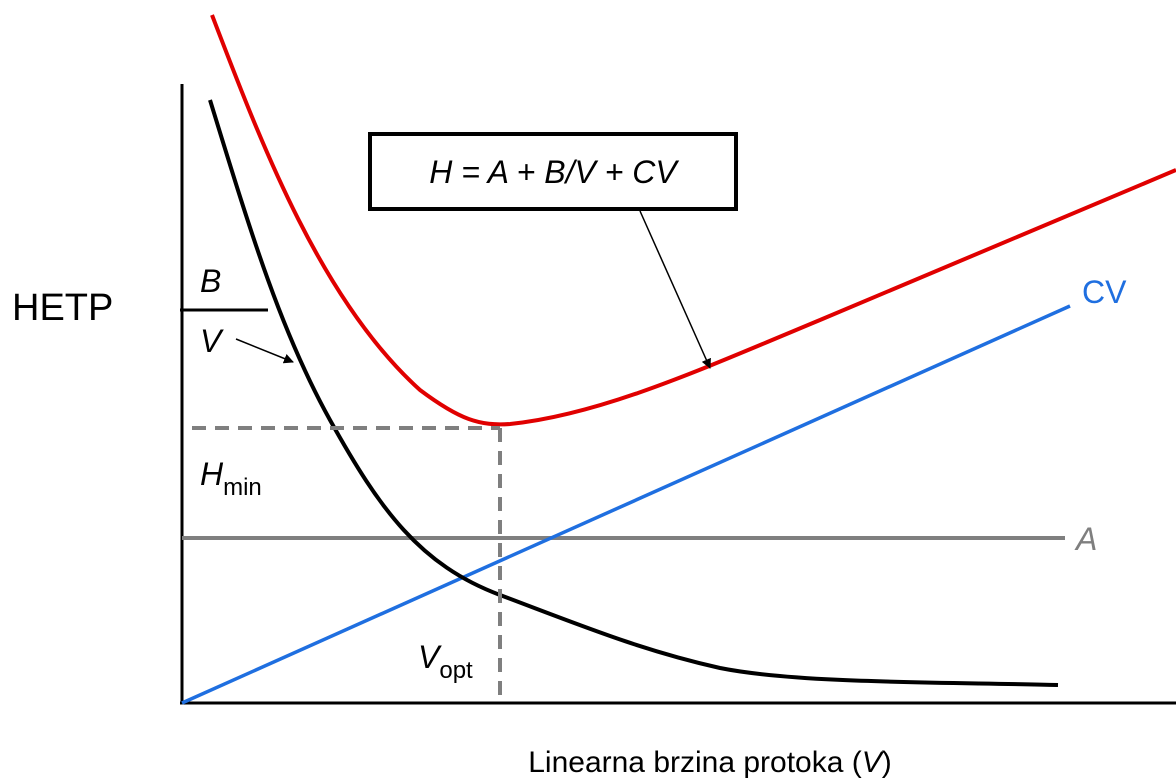  What do you see at coordinates (695, 762) in the screenshot?
I see `x-label-text: Linearna brzina protoka (` at bounding box center [695, 762].